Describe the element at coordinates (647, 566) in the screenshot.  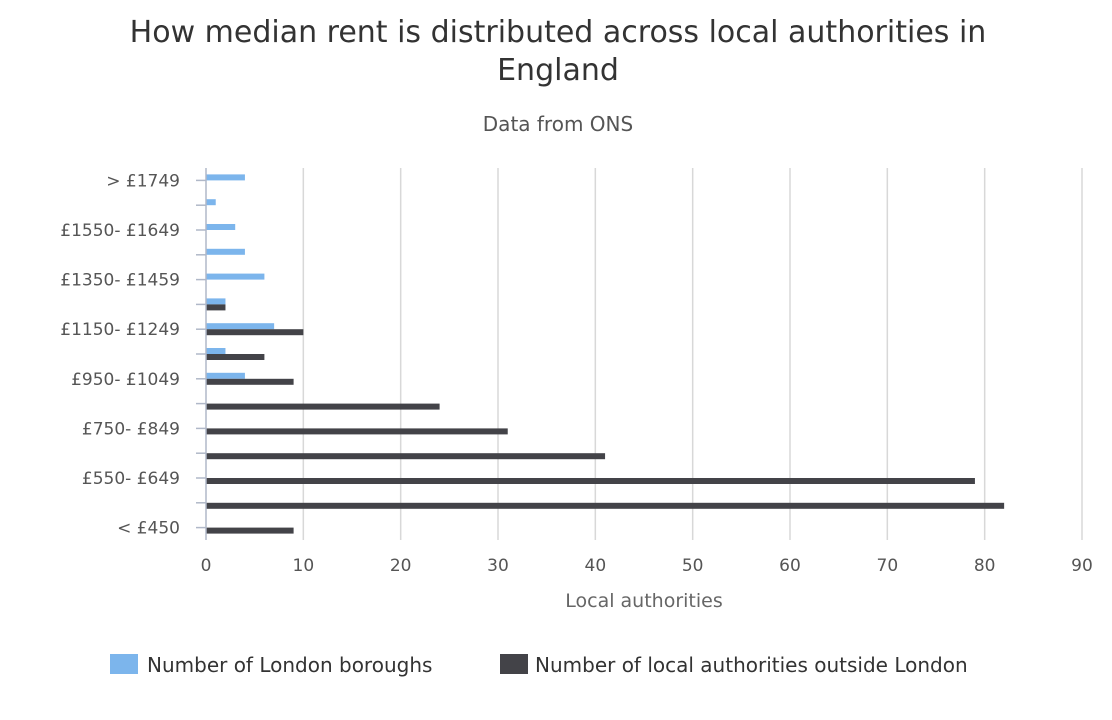
I see `x-axis: 0 10 20 30 40 50 60 70 80 90` at that location.